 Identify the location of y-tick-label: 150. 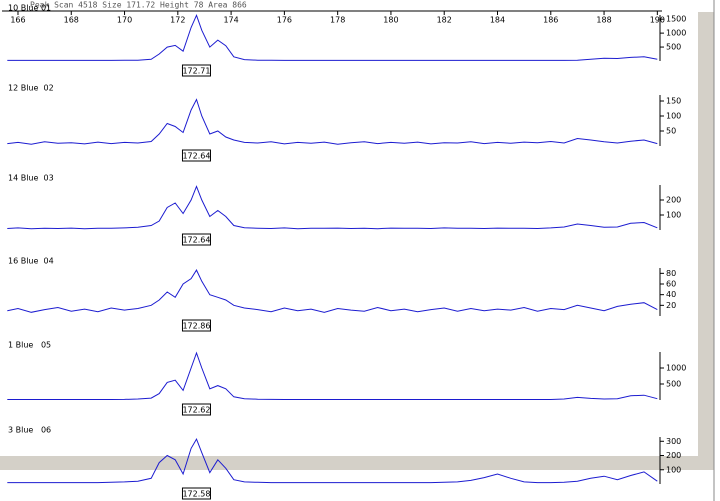
(673, 101).